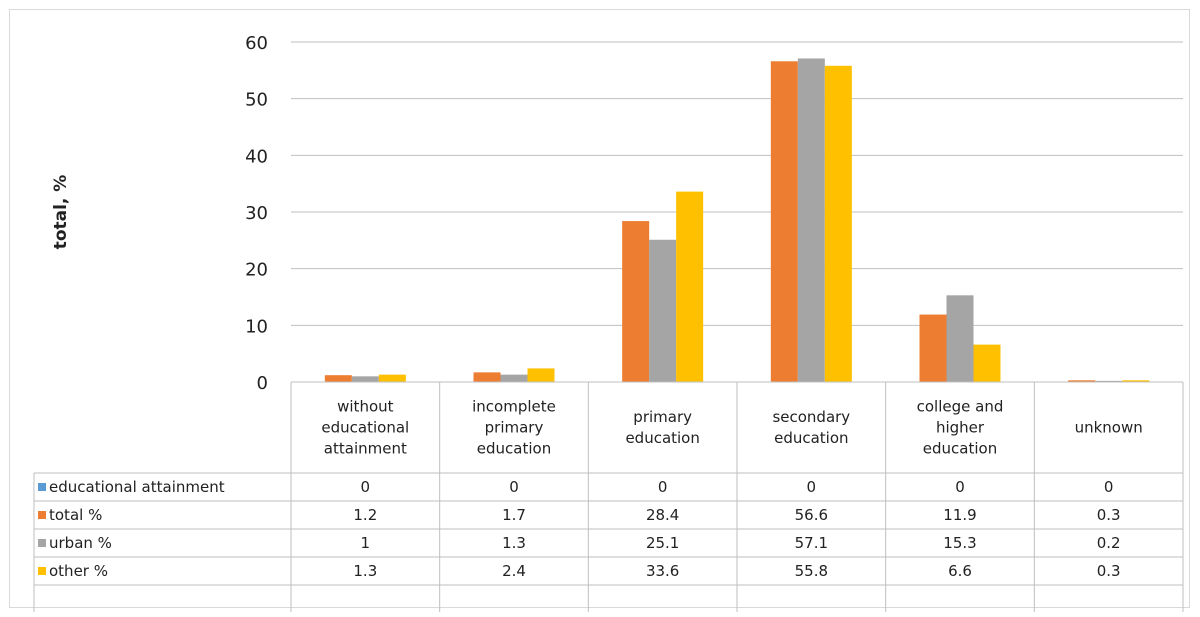  I want to click on data-table-value: 6.6, so click(960, 571).